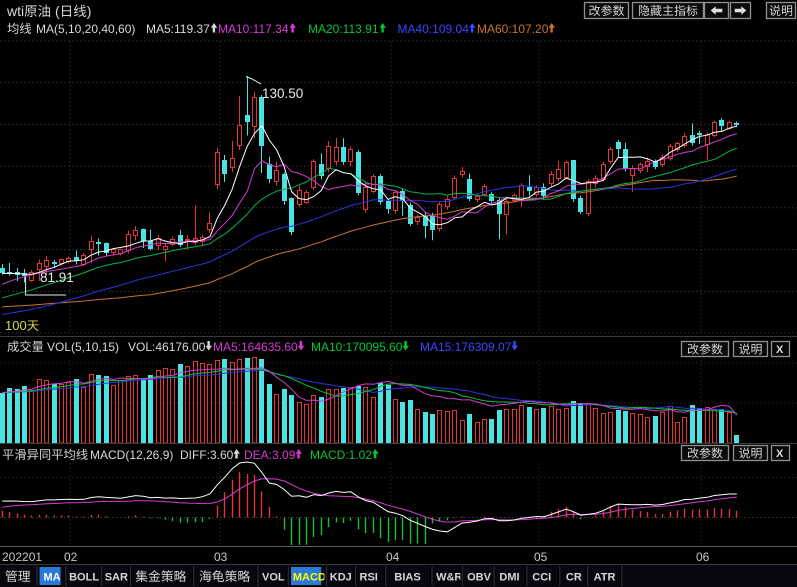 Image resolution: width=797 pixels, height=587 pixels. Describe the element at coordinates (131, 455) in the screenshot. I see `svg-text: MACD(12,26,9)` at that location.